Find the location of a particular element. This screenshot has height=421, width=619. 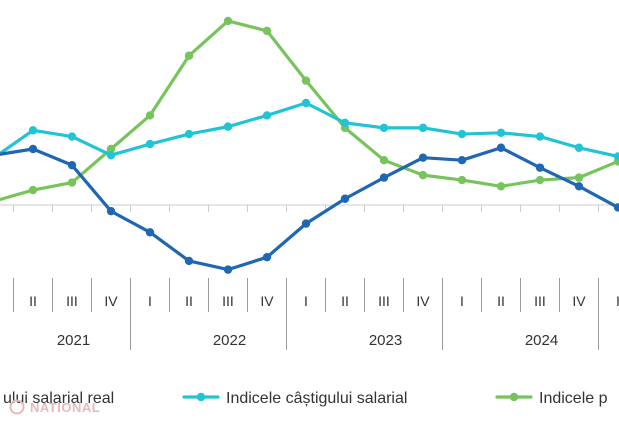

watermark-text: NATIONAL is located at coordinates (65, 407).